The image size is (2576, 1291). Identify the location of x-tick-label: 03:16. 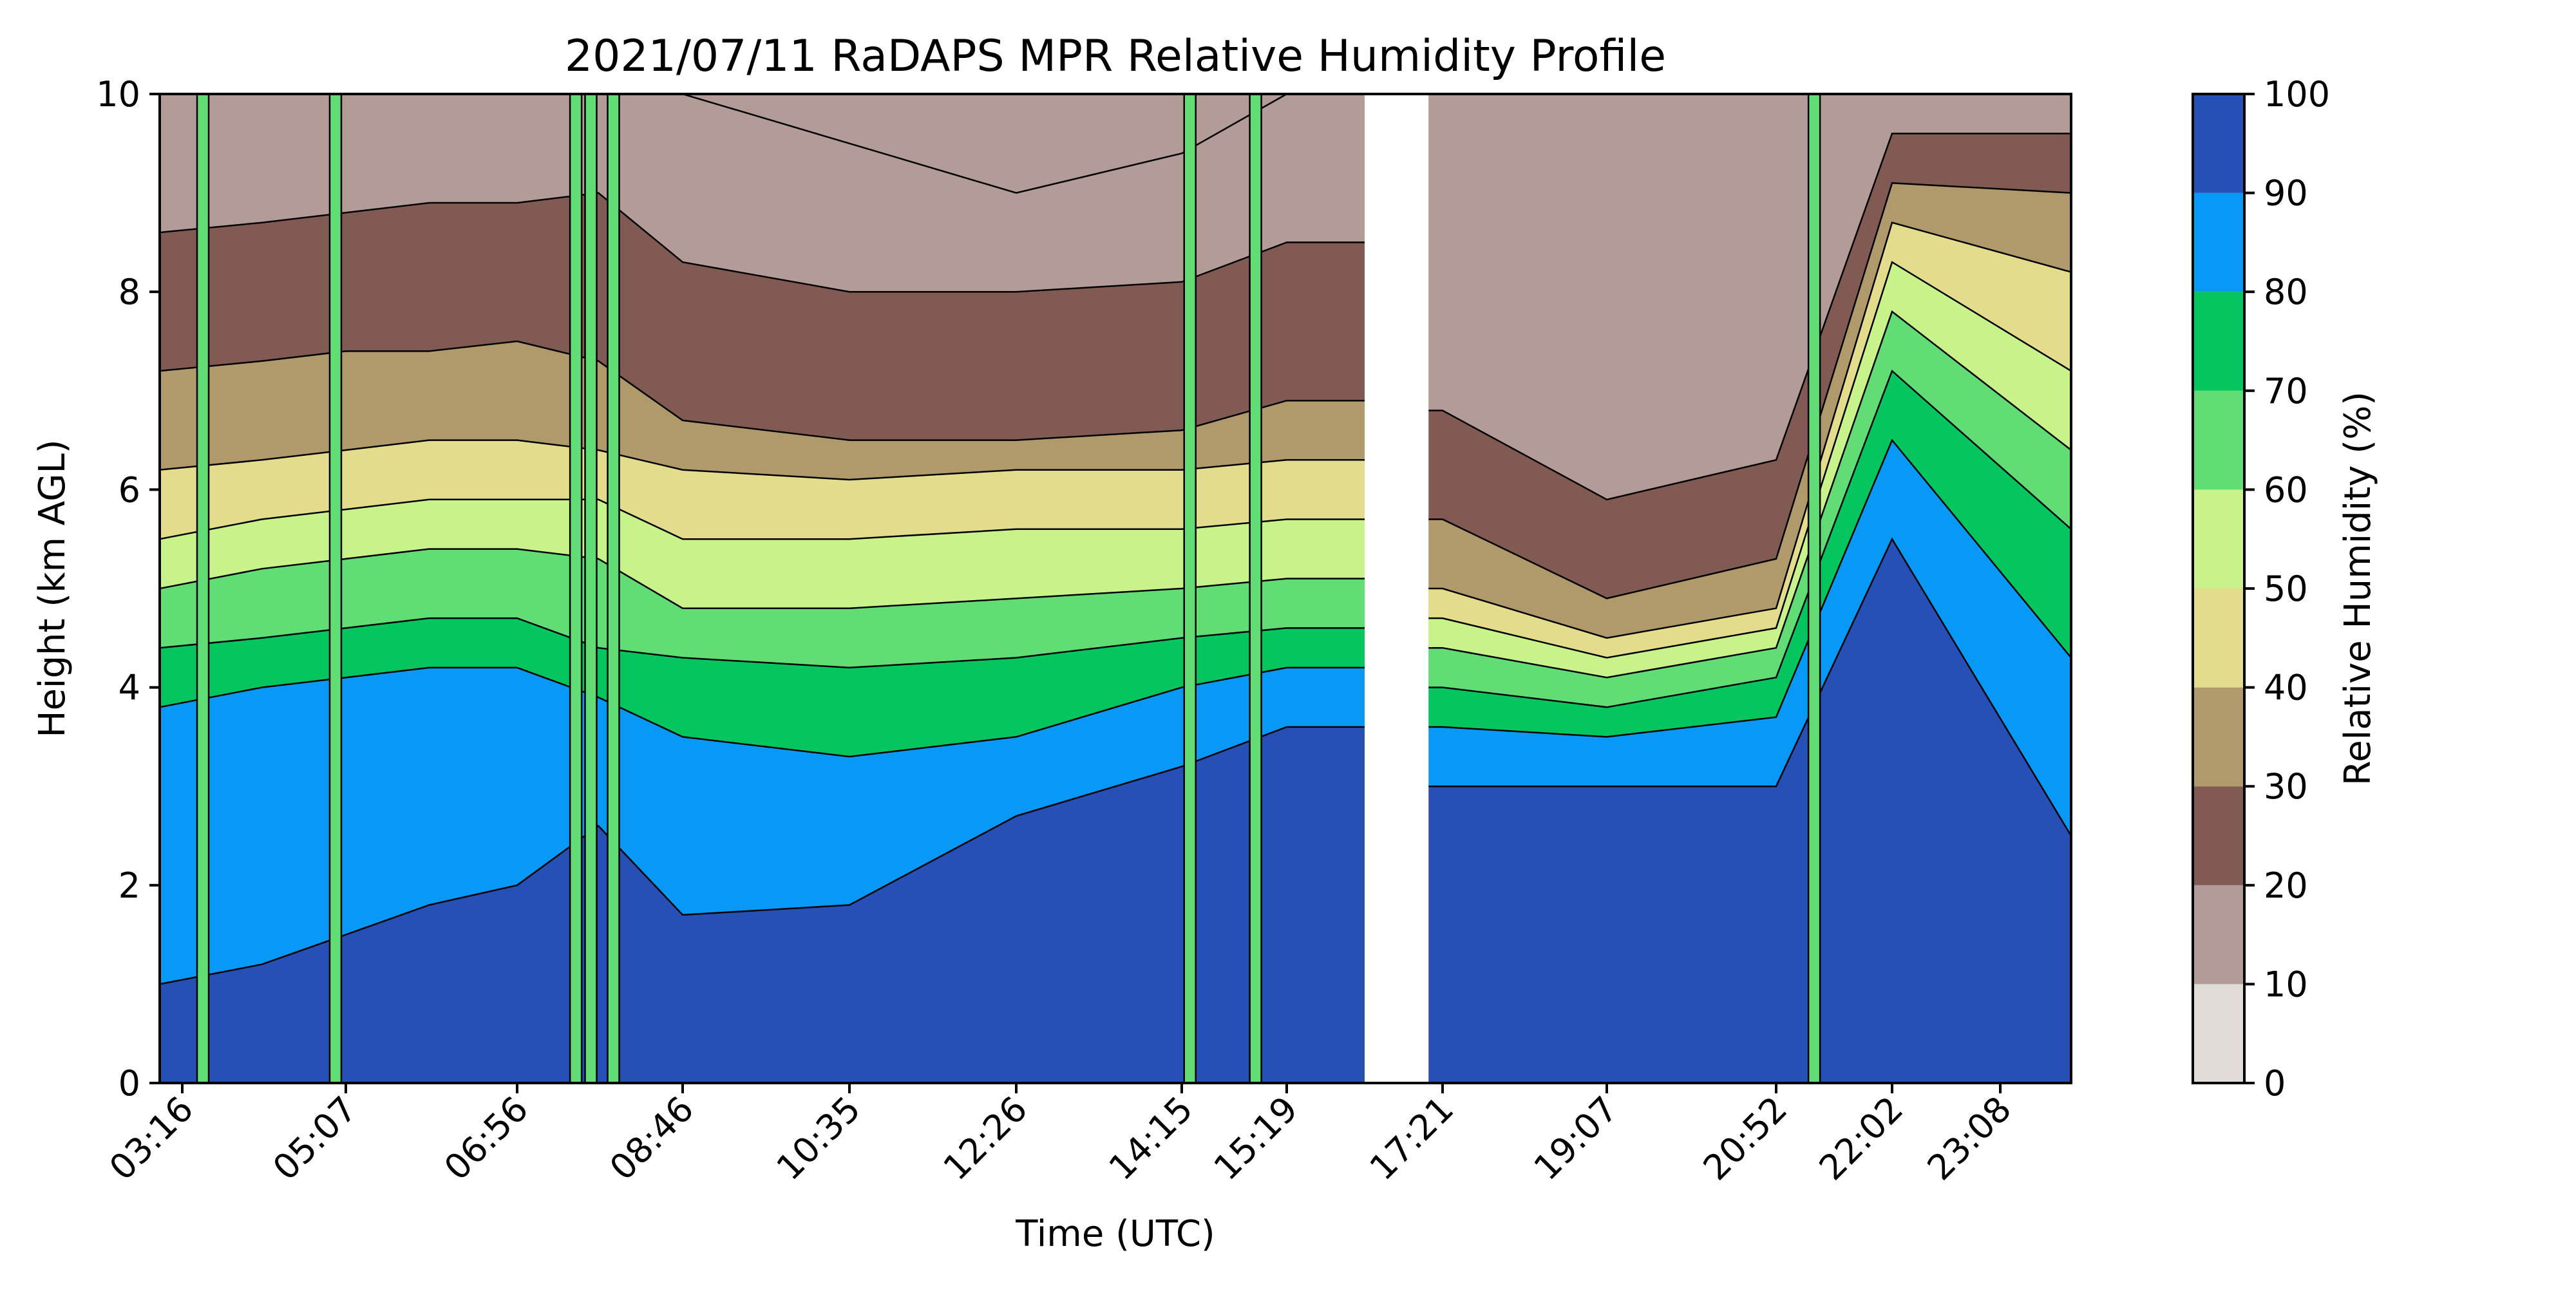
(152, 1139).